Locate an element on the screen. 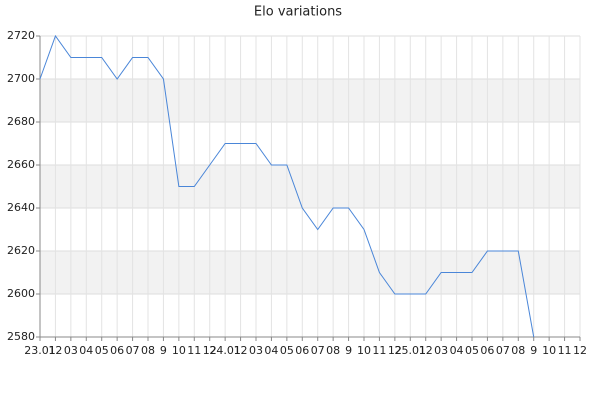 The width and height of the screenshot is (600, 400). x-tick-label: 25.01 is located at coordinates (411, 350).